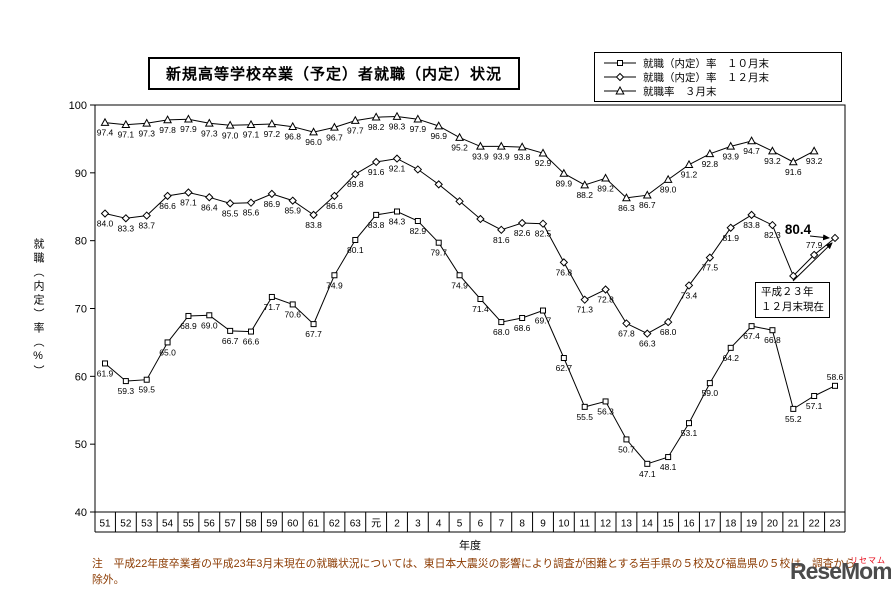 The height and width of the screenshot is (597, 891). What do you see at coordinates (293, 524) in the screenshot?
I see `x-tick-label: 60` at bounding box center [293, 524].